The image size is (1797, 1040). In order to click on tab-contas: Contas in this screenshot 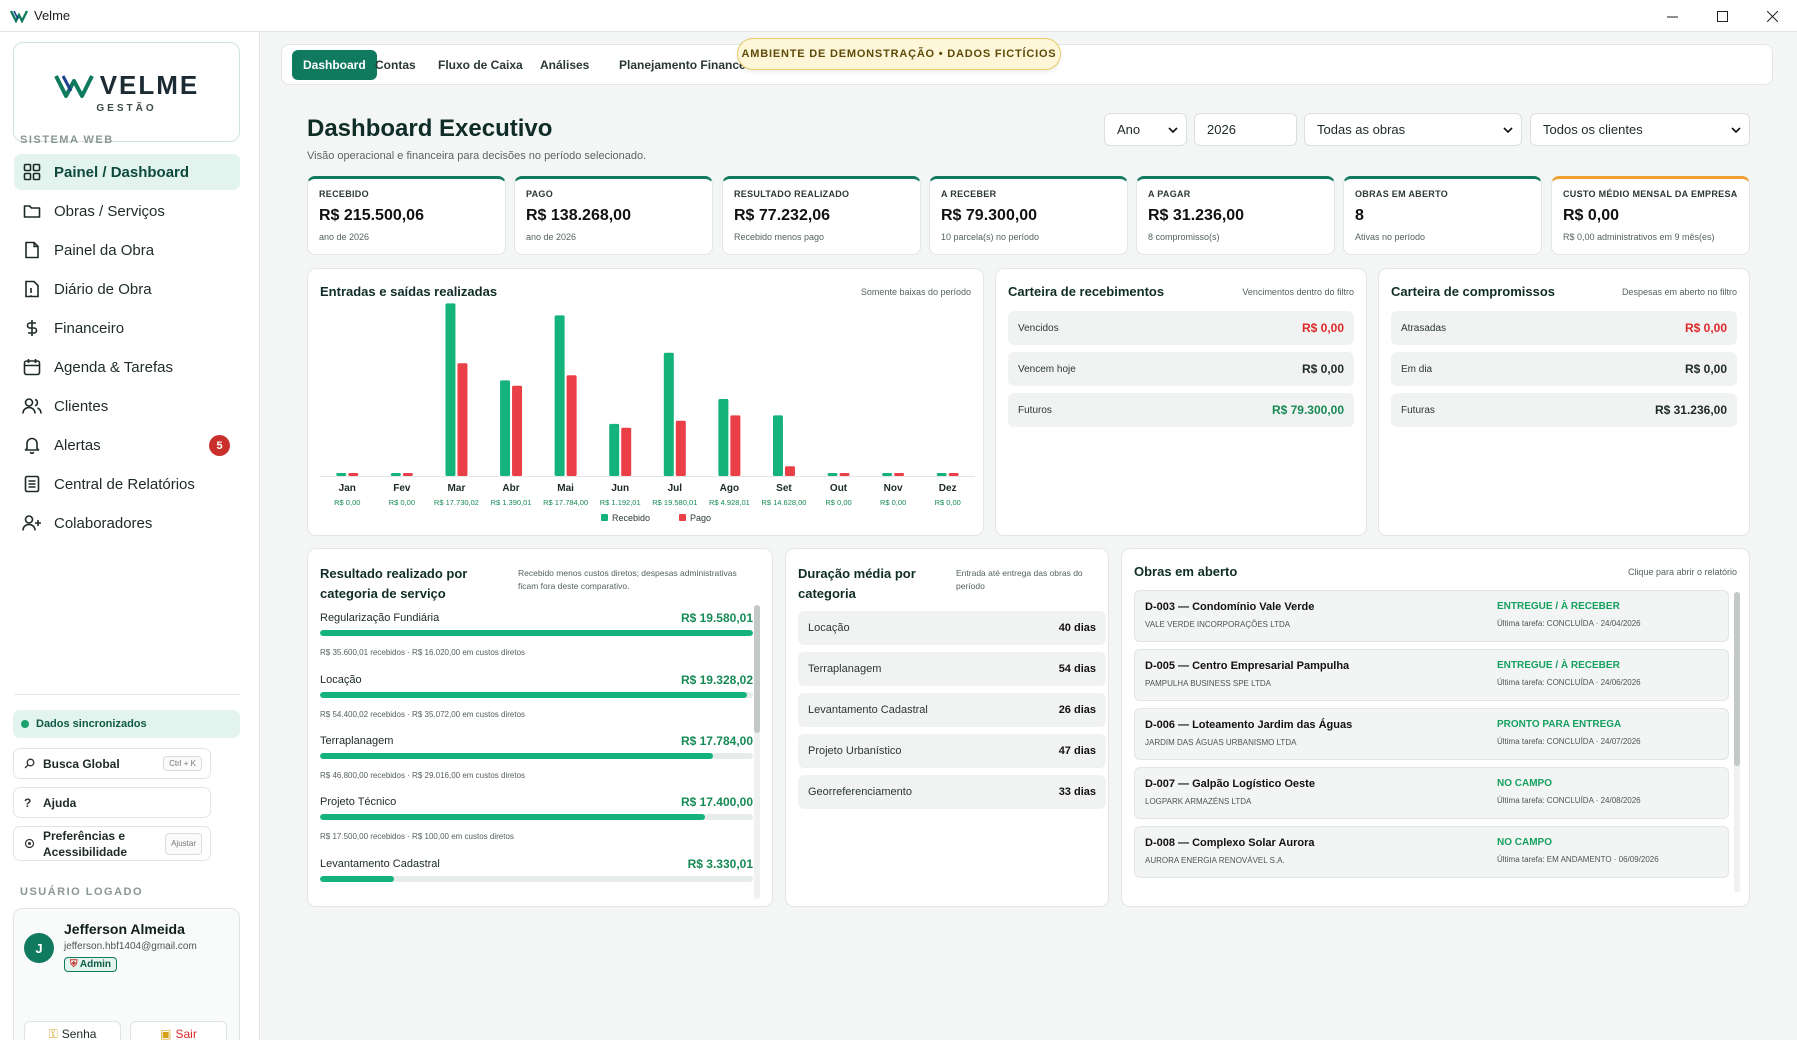, I will do `click(395, 65)`.